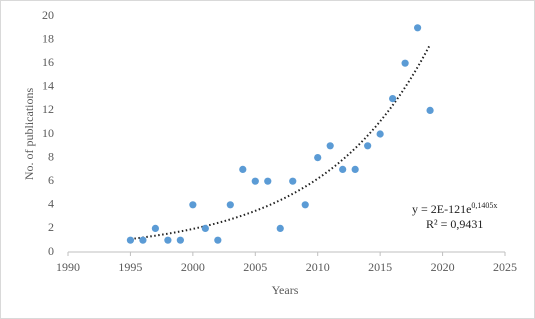  I want to click on x-tick-label: 2020, so click(443, 267).